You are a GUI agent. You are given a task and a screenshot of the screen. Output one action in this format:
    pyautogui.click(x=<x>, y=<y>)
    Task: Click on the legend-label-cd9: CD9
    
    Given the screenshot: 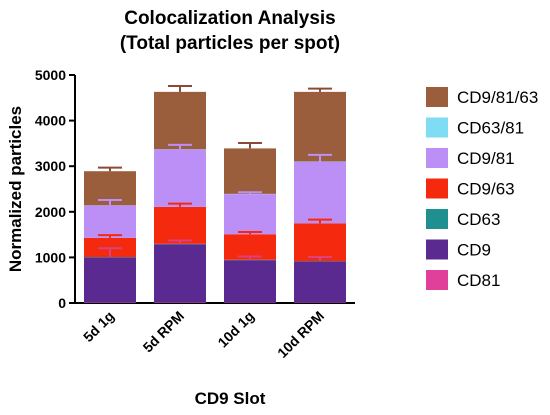 What is the action you would take?
    pyautogui.click(x=474, y=250)
    